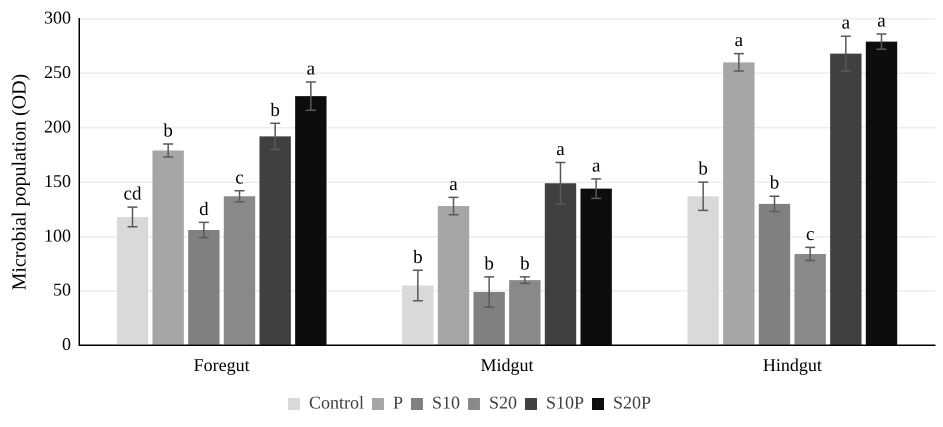 The image size is (943, 427). Describe the element at coordinates (57, 126) in the screenshot. I see `y-tick-label: 200` at that location.